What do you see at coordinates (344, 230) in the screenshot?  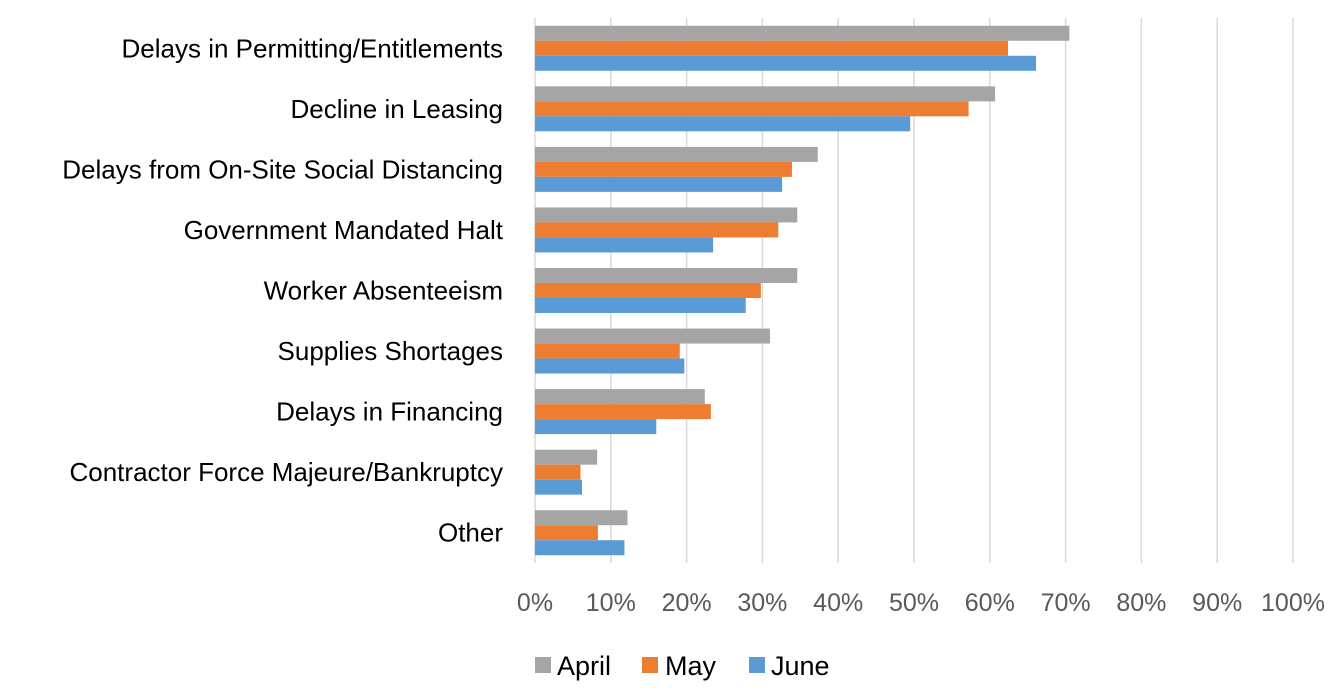 I see `category-label-3: Government Mandated Halt` at bounding box center [344, 230].